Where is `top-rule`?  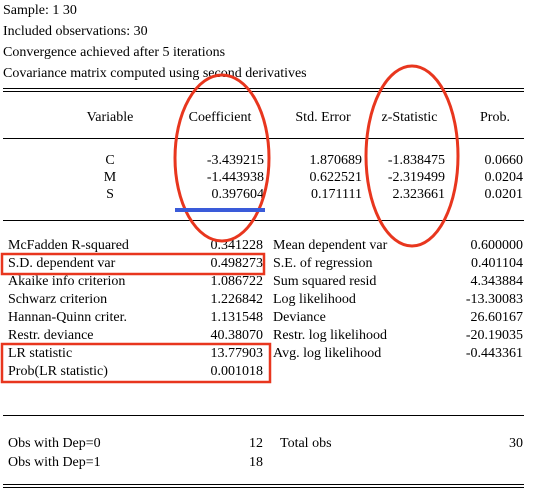
top-rule is located at coordinates (263, 88).